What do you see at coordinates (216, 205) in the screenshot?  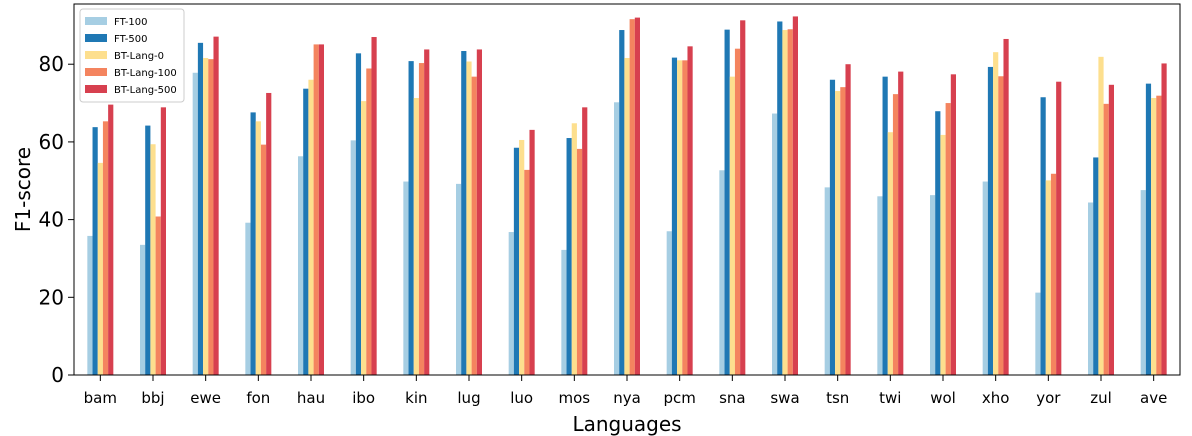 I see `bar-bt-lang-500-ewe` at bounding box center [216, 205].